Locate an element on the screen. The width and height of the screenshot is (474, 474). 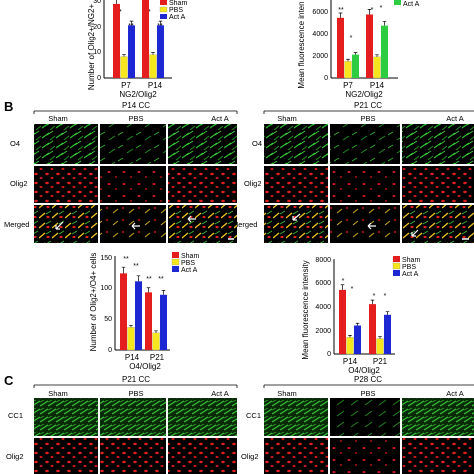
panel-label-b: B is located at coordinates (8, 106).